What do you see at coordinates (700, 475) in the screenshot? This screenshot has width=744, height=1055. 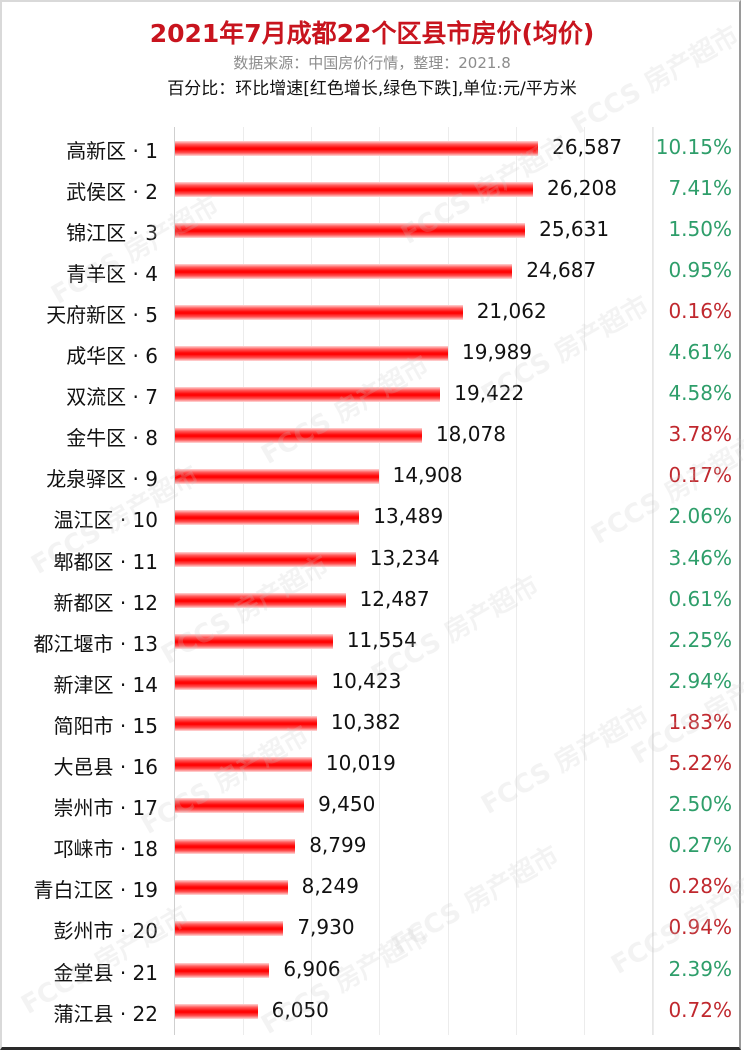 I see `mom-change-percent: 0.17%` at bounding box center [700, 475].